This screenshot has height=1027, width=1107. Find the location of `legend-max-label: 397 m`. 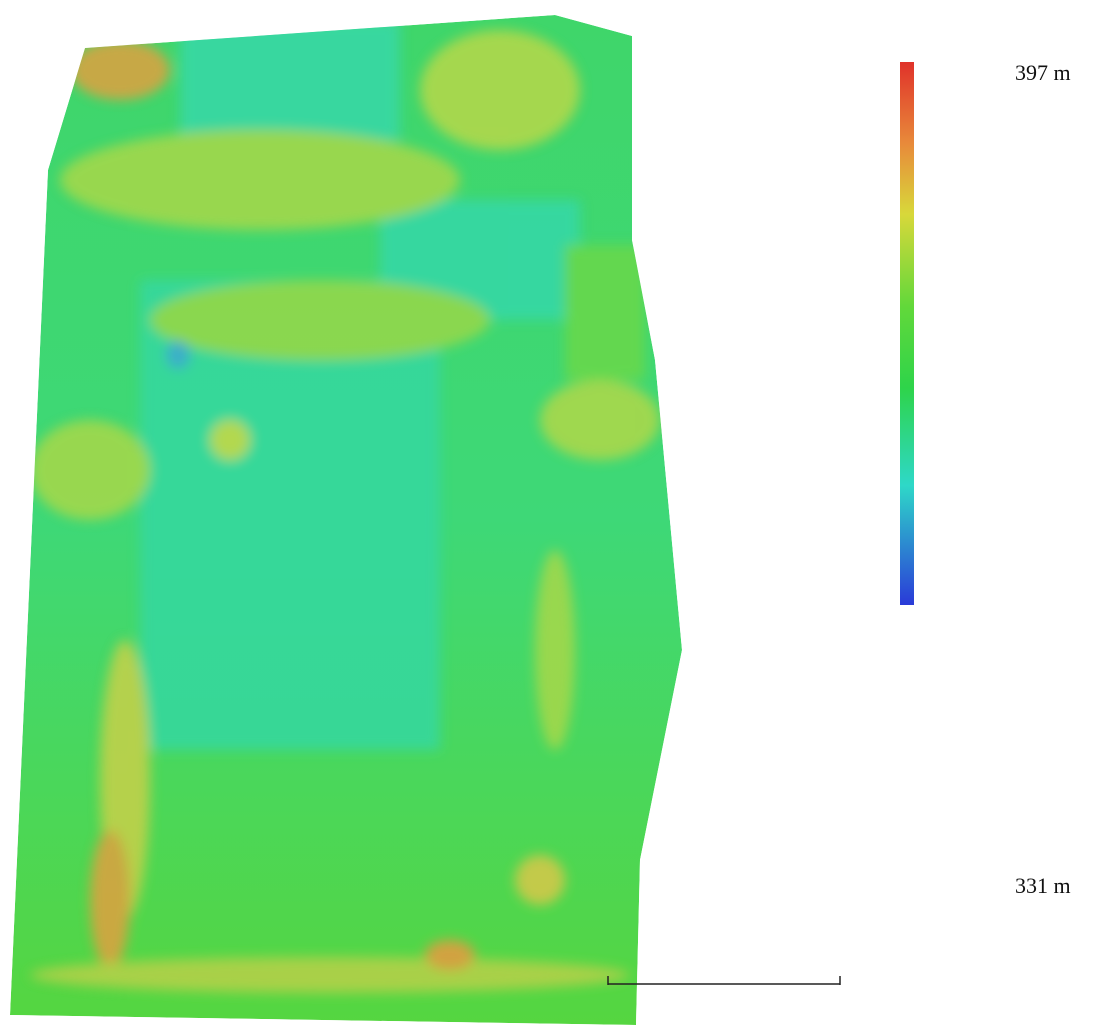

legend-max-label: 397 m is located at coordinates (1043, 72).